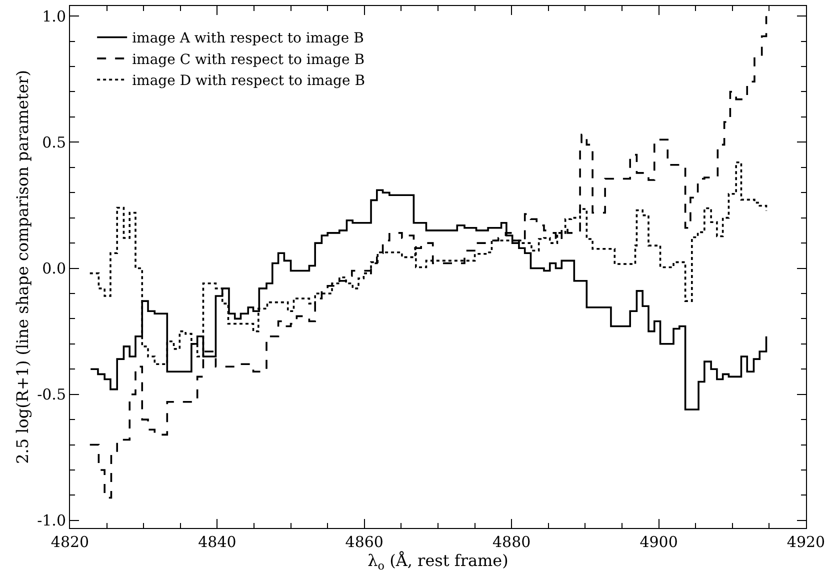 The height and width of the screenshot is (578, 831). I want to click on y-tick-label: -1.0, so click(51, 521).